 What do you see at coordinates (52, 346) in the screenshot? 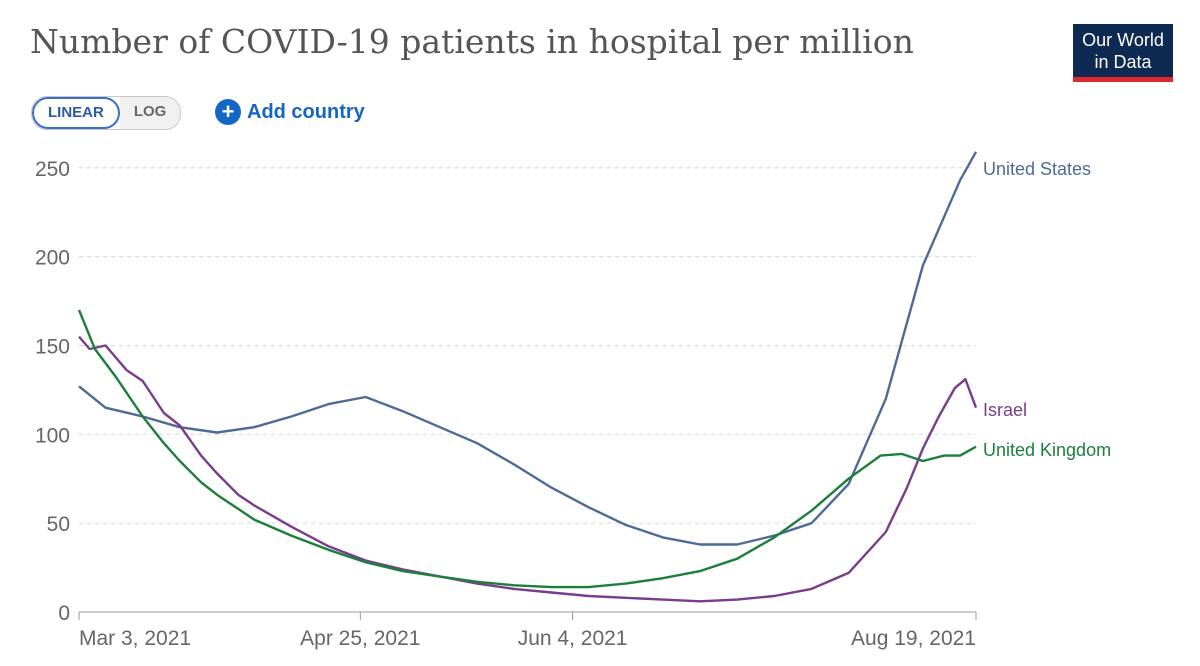
I see `y-tick-label: 150` at bounding box center [52, 346].